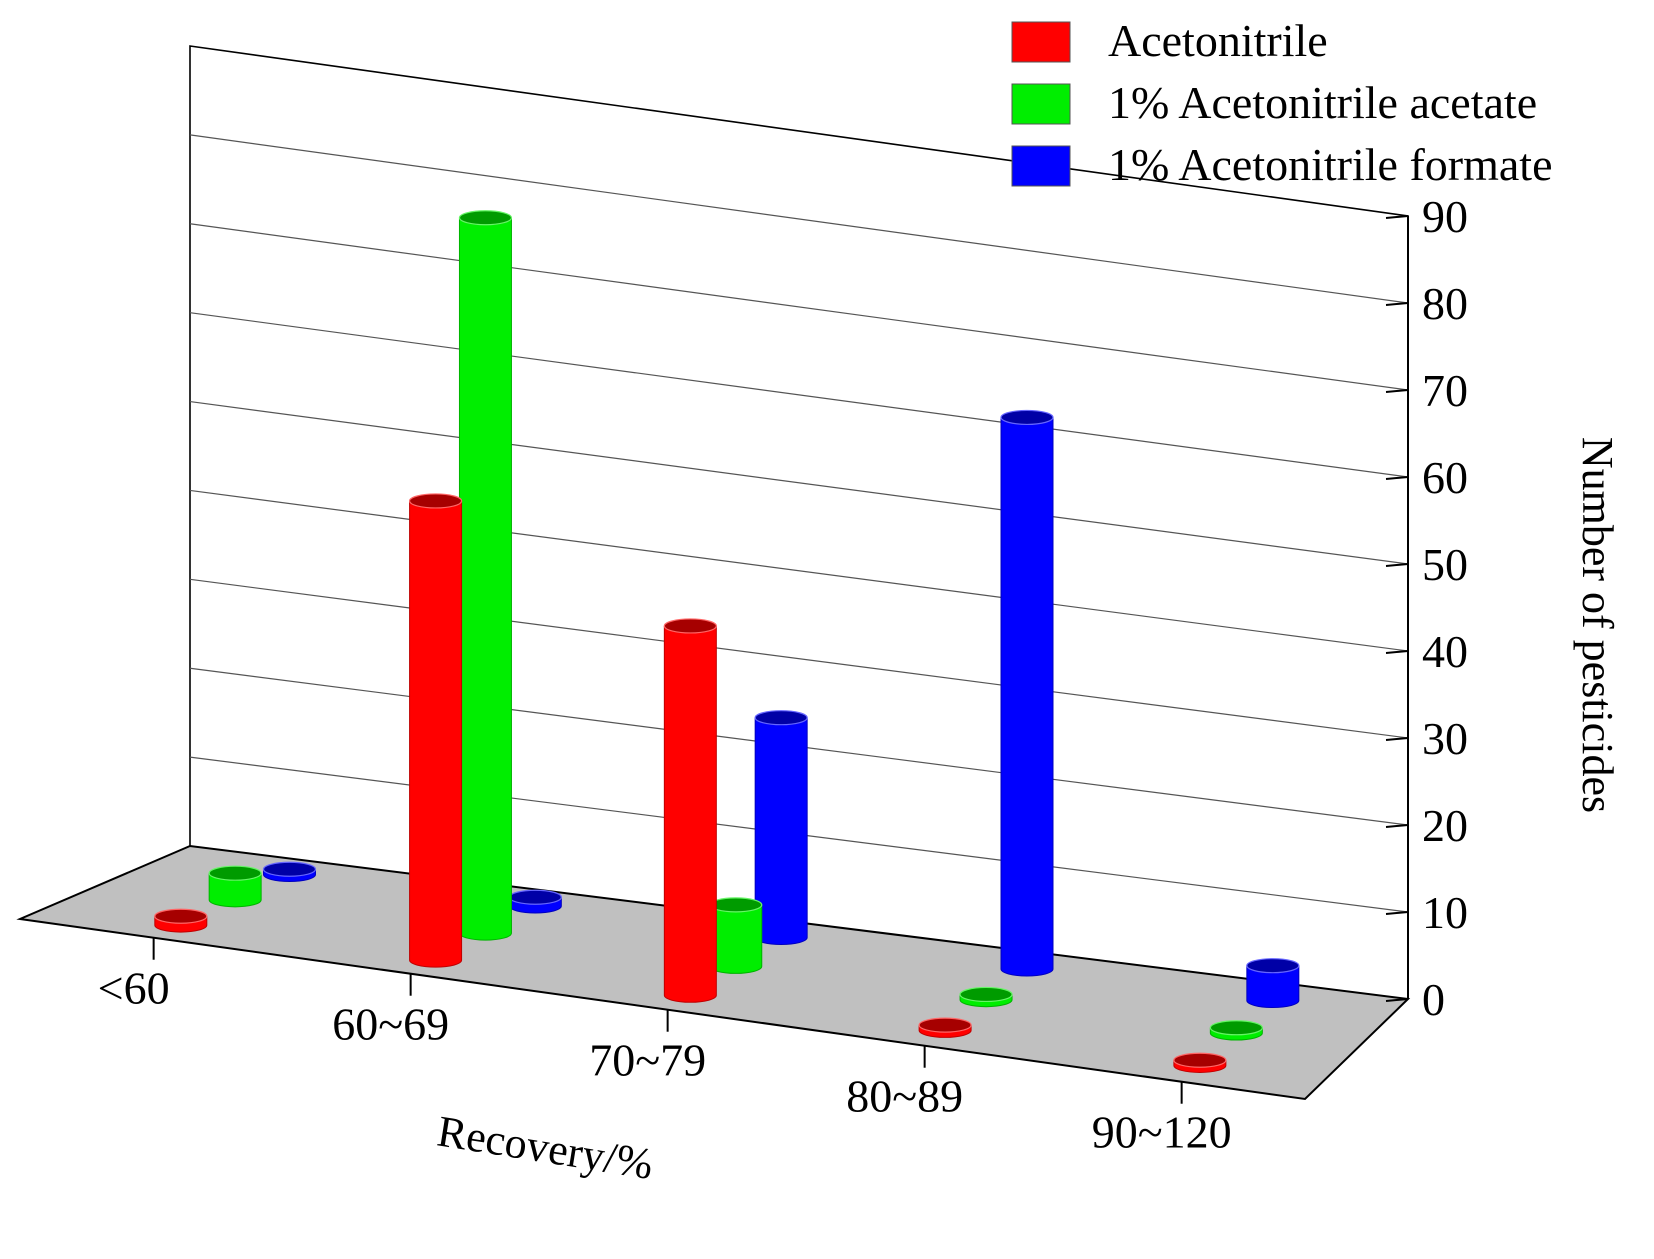 The image size is (1654, 1259). What do you see at coordinates (1445, 912) in the screenshot?
I see `y-tick-label: 10` at bounding box center [1445, 912].